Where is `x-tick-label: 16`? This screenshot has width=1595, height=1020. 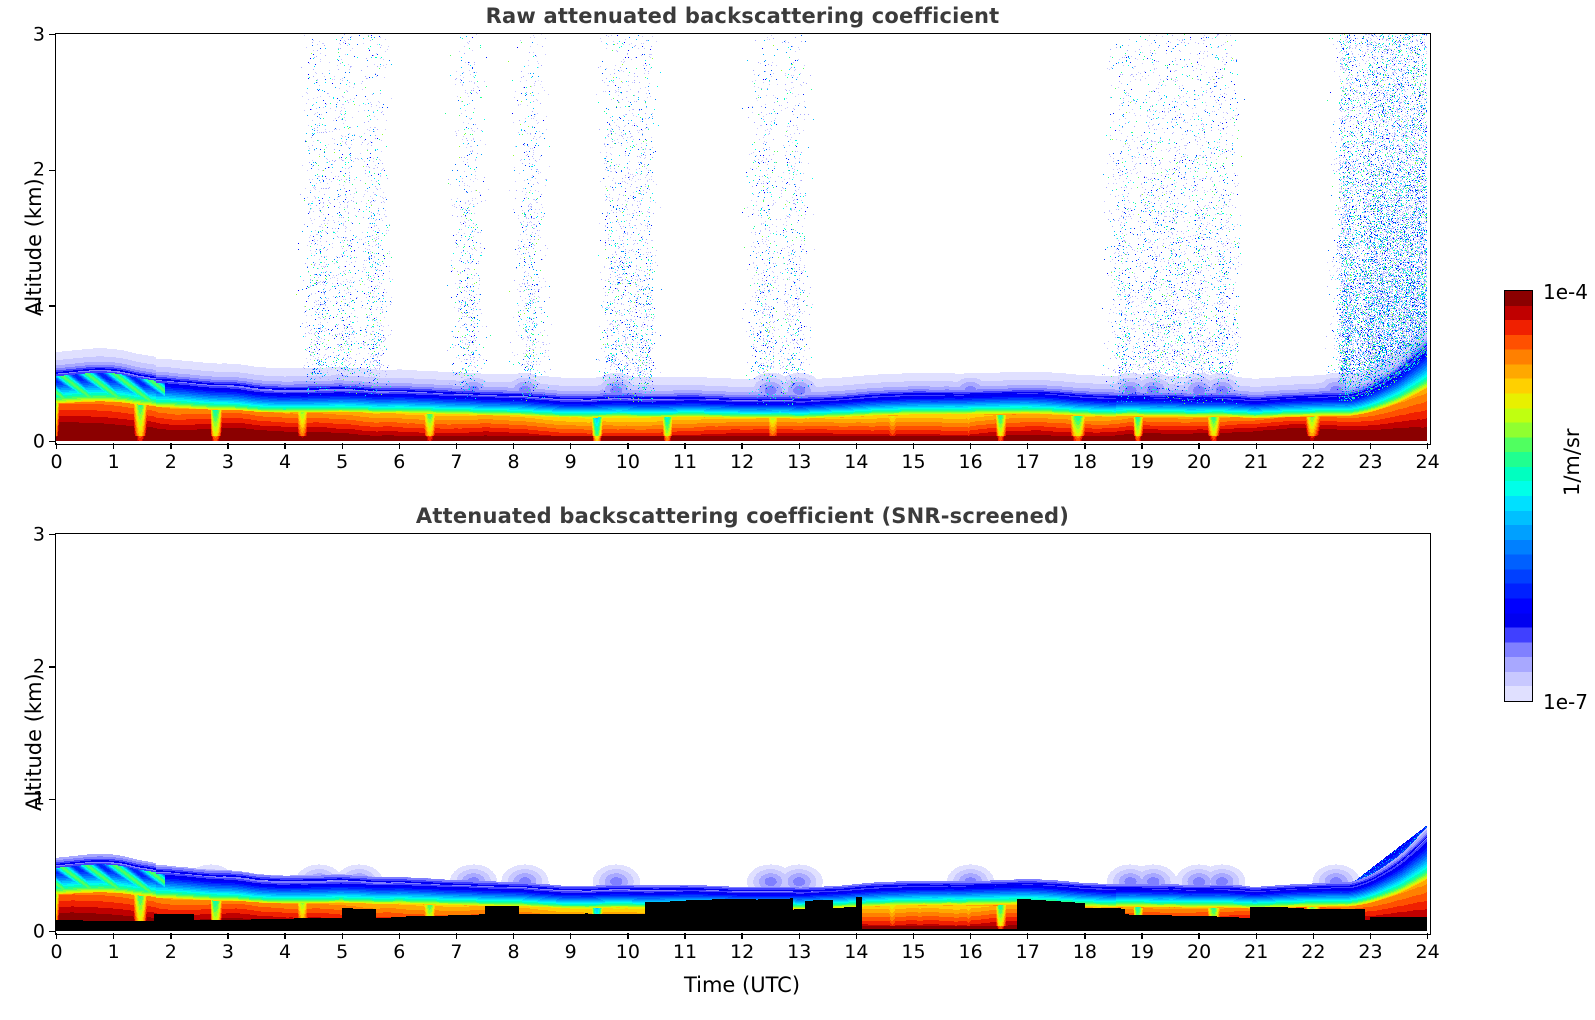 x-tick-label: 16 is located at coordinates (970, 952).